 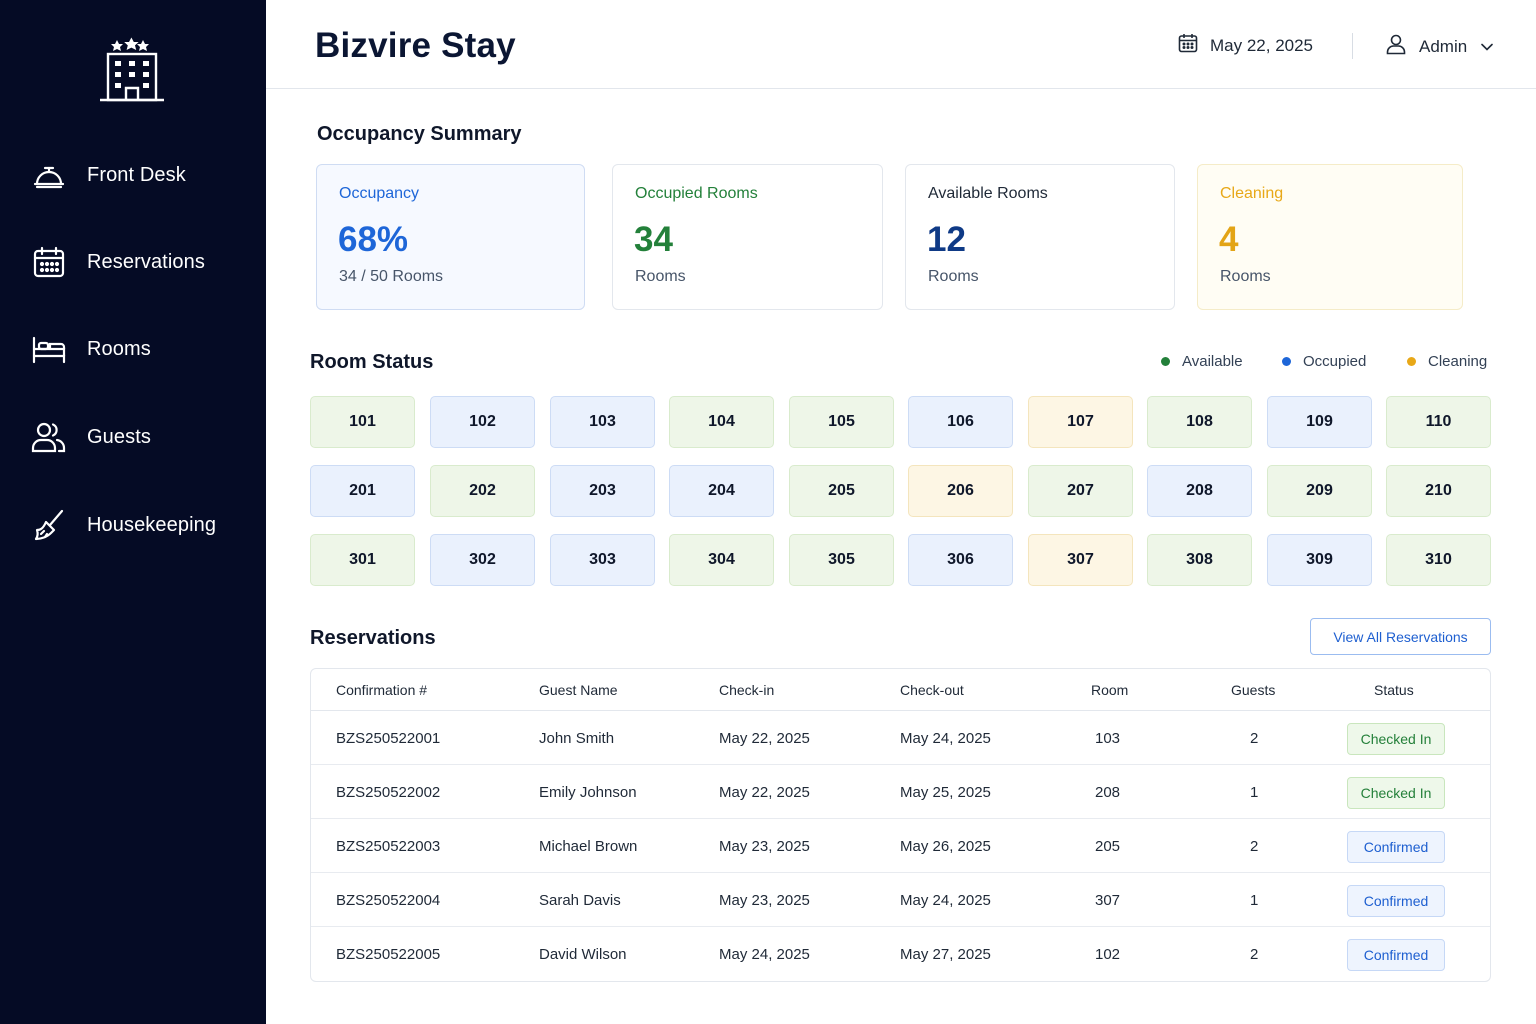 I want to click on legend-cleaning: Cleaning, so click(x=1447, y=361).